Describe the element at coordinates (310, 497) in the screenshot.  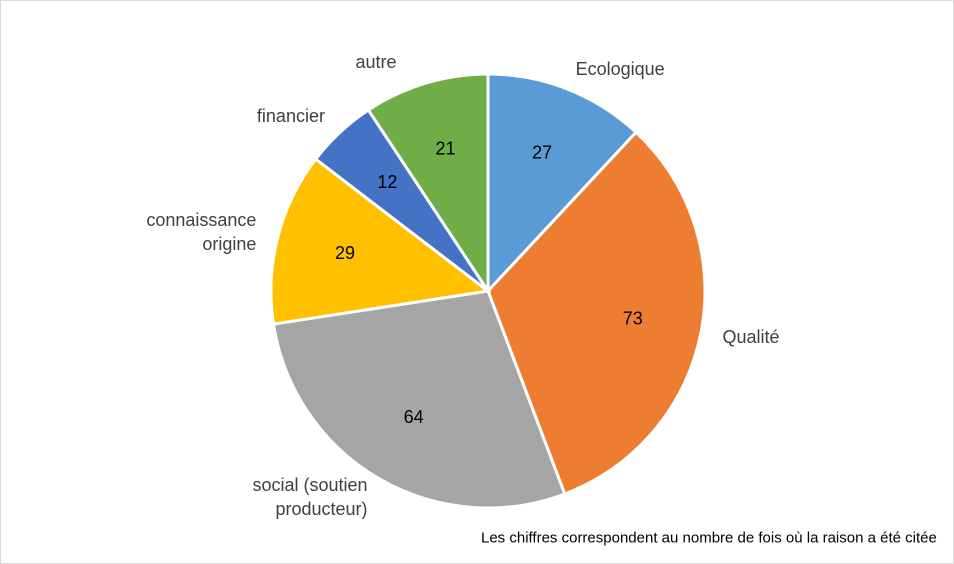
I see `category-label: social (soutien producteur)` at that location.